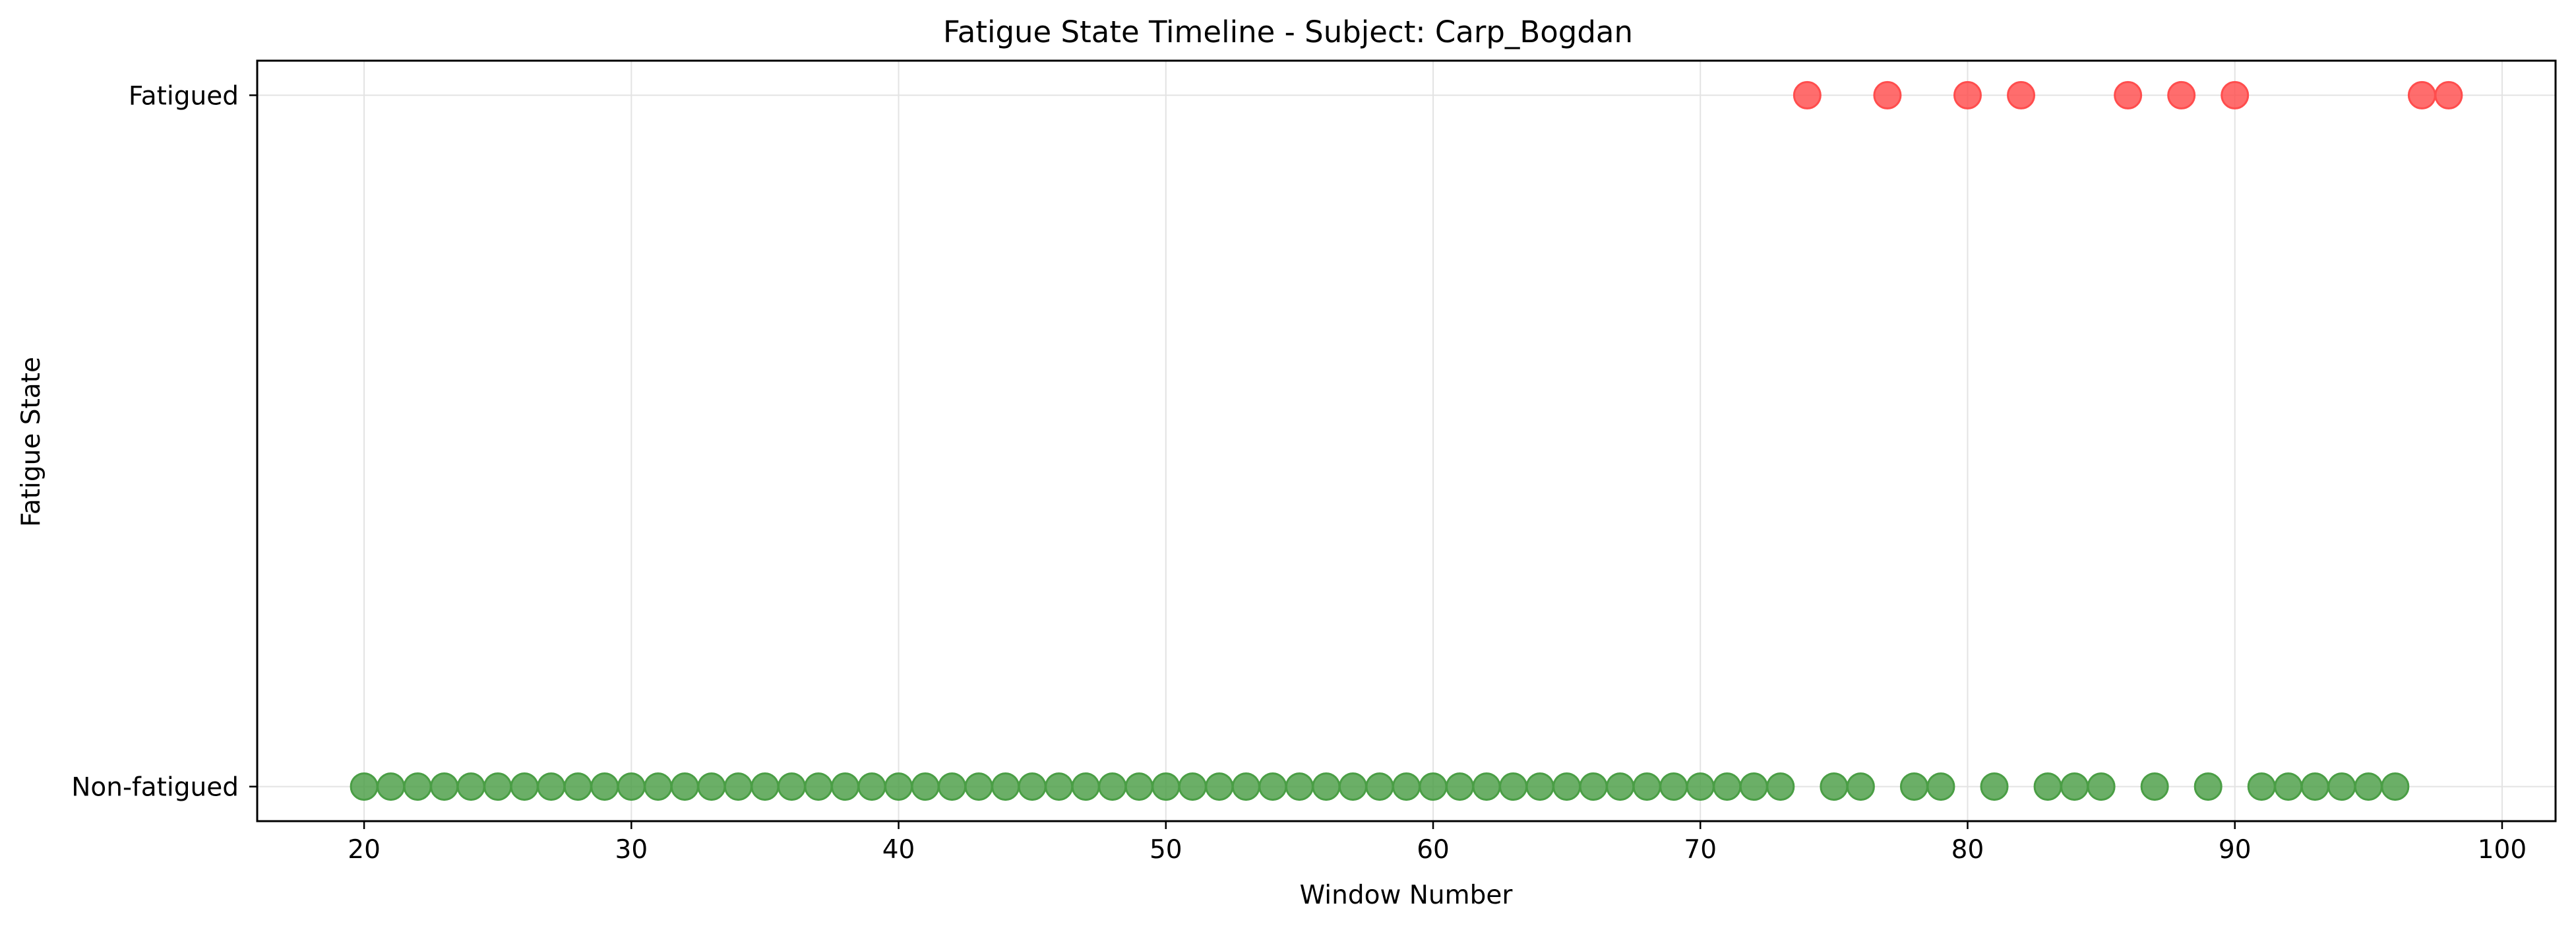  What do you see at coordinates (1407, 895) in the screenshot?
I see `x-axis-label: Window Number` at bounding box center [1407, 895].